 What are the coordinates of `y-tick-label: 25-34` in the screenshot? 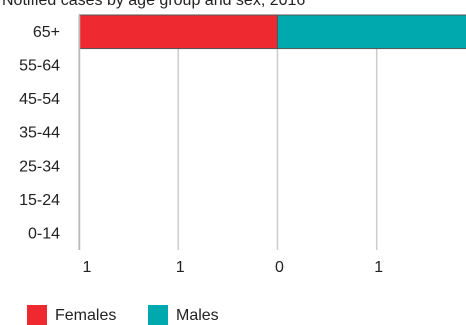 It's located at (39, 166).